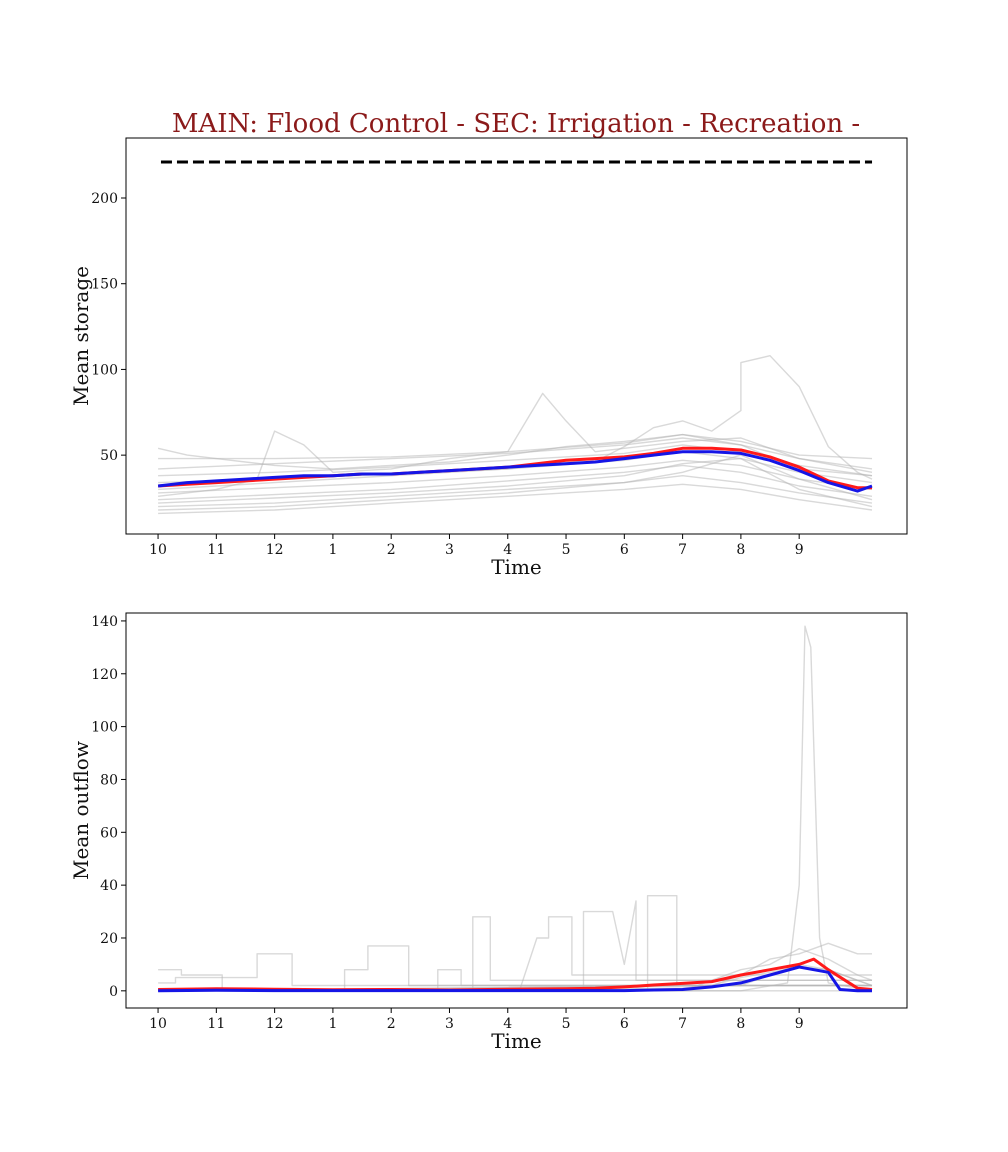  I want to click on y-axis-label: Mean storage, so click(81, 336).